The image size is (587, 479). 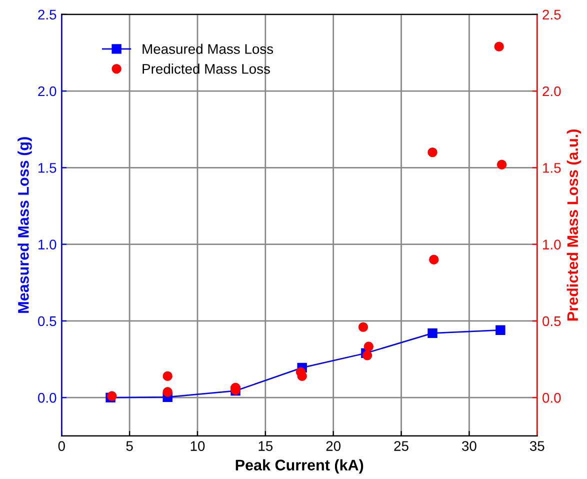 I want to click on x-tick-label: 5, so click(x=129, y=446).